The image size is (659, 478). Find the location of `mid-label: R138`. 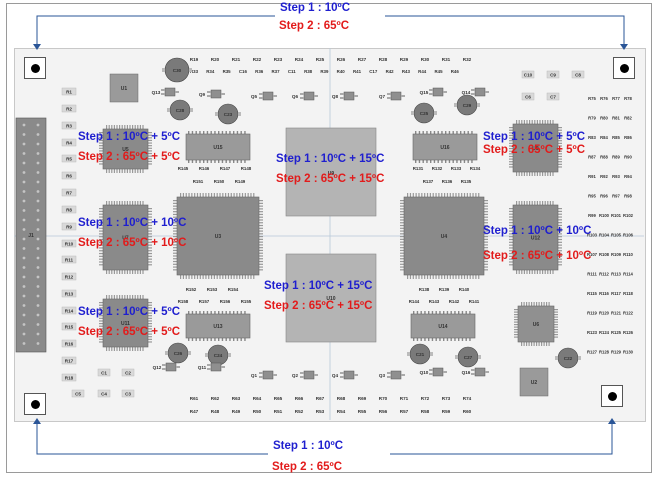

mid-label: R138 is located at coordinates (424, 289).